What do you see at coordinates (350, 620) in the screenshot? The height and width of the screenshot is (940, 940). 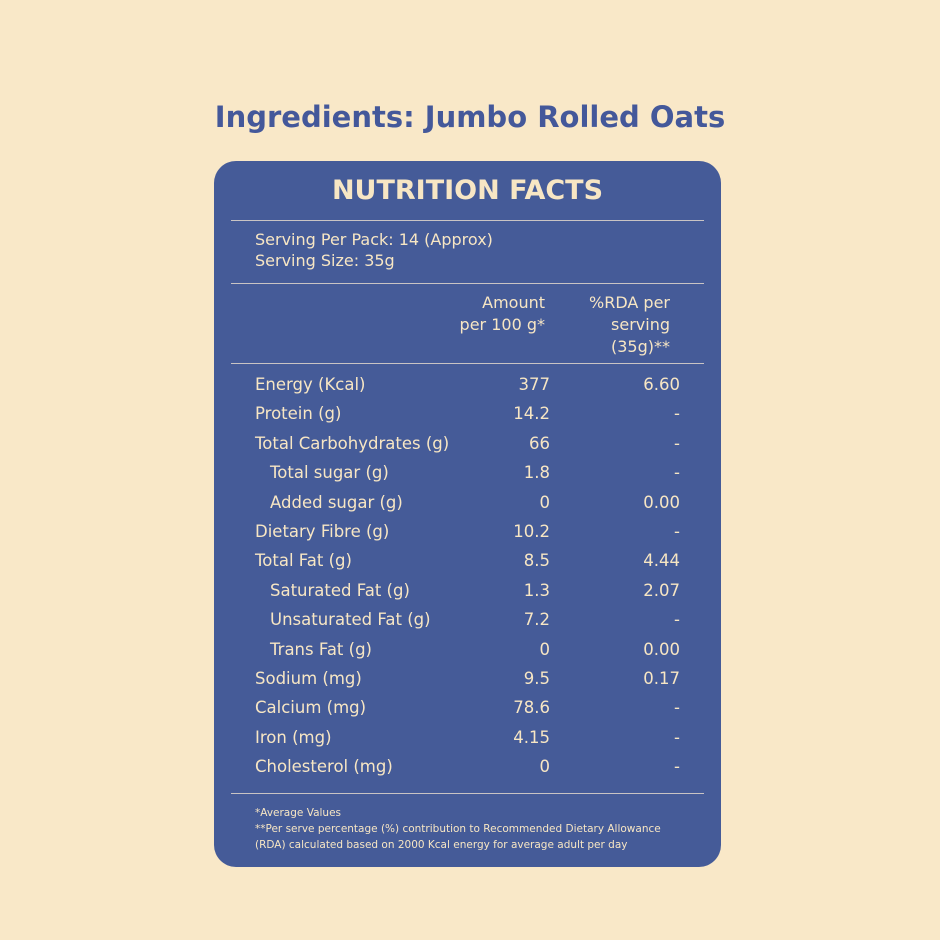 I see `nutrient-name: Unsaturated Fat (g)` at bounding box center [350, 620].